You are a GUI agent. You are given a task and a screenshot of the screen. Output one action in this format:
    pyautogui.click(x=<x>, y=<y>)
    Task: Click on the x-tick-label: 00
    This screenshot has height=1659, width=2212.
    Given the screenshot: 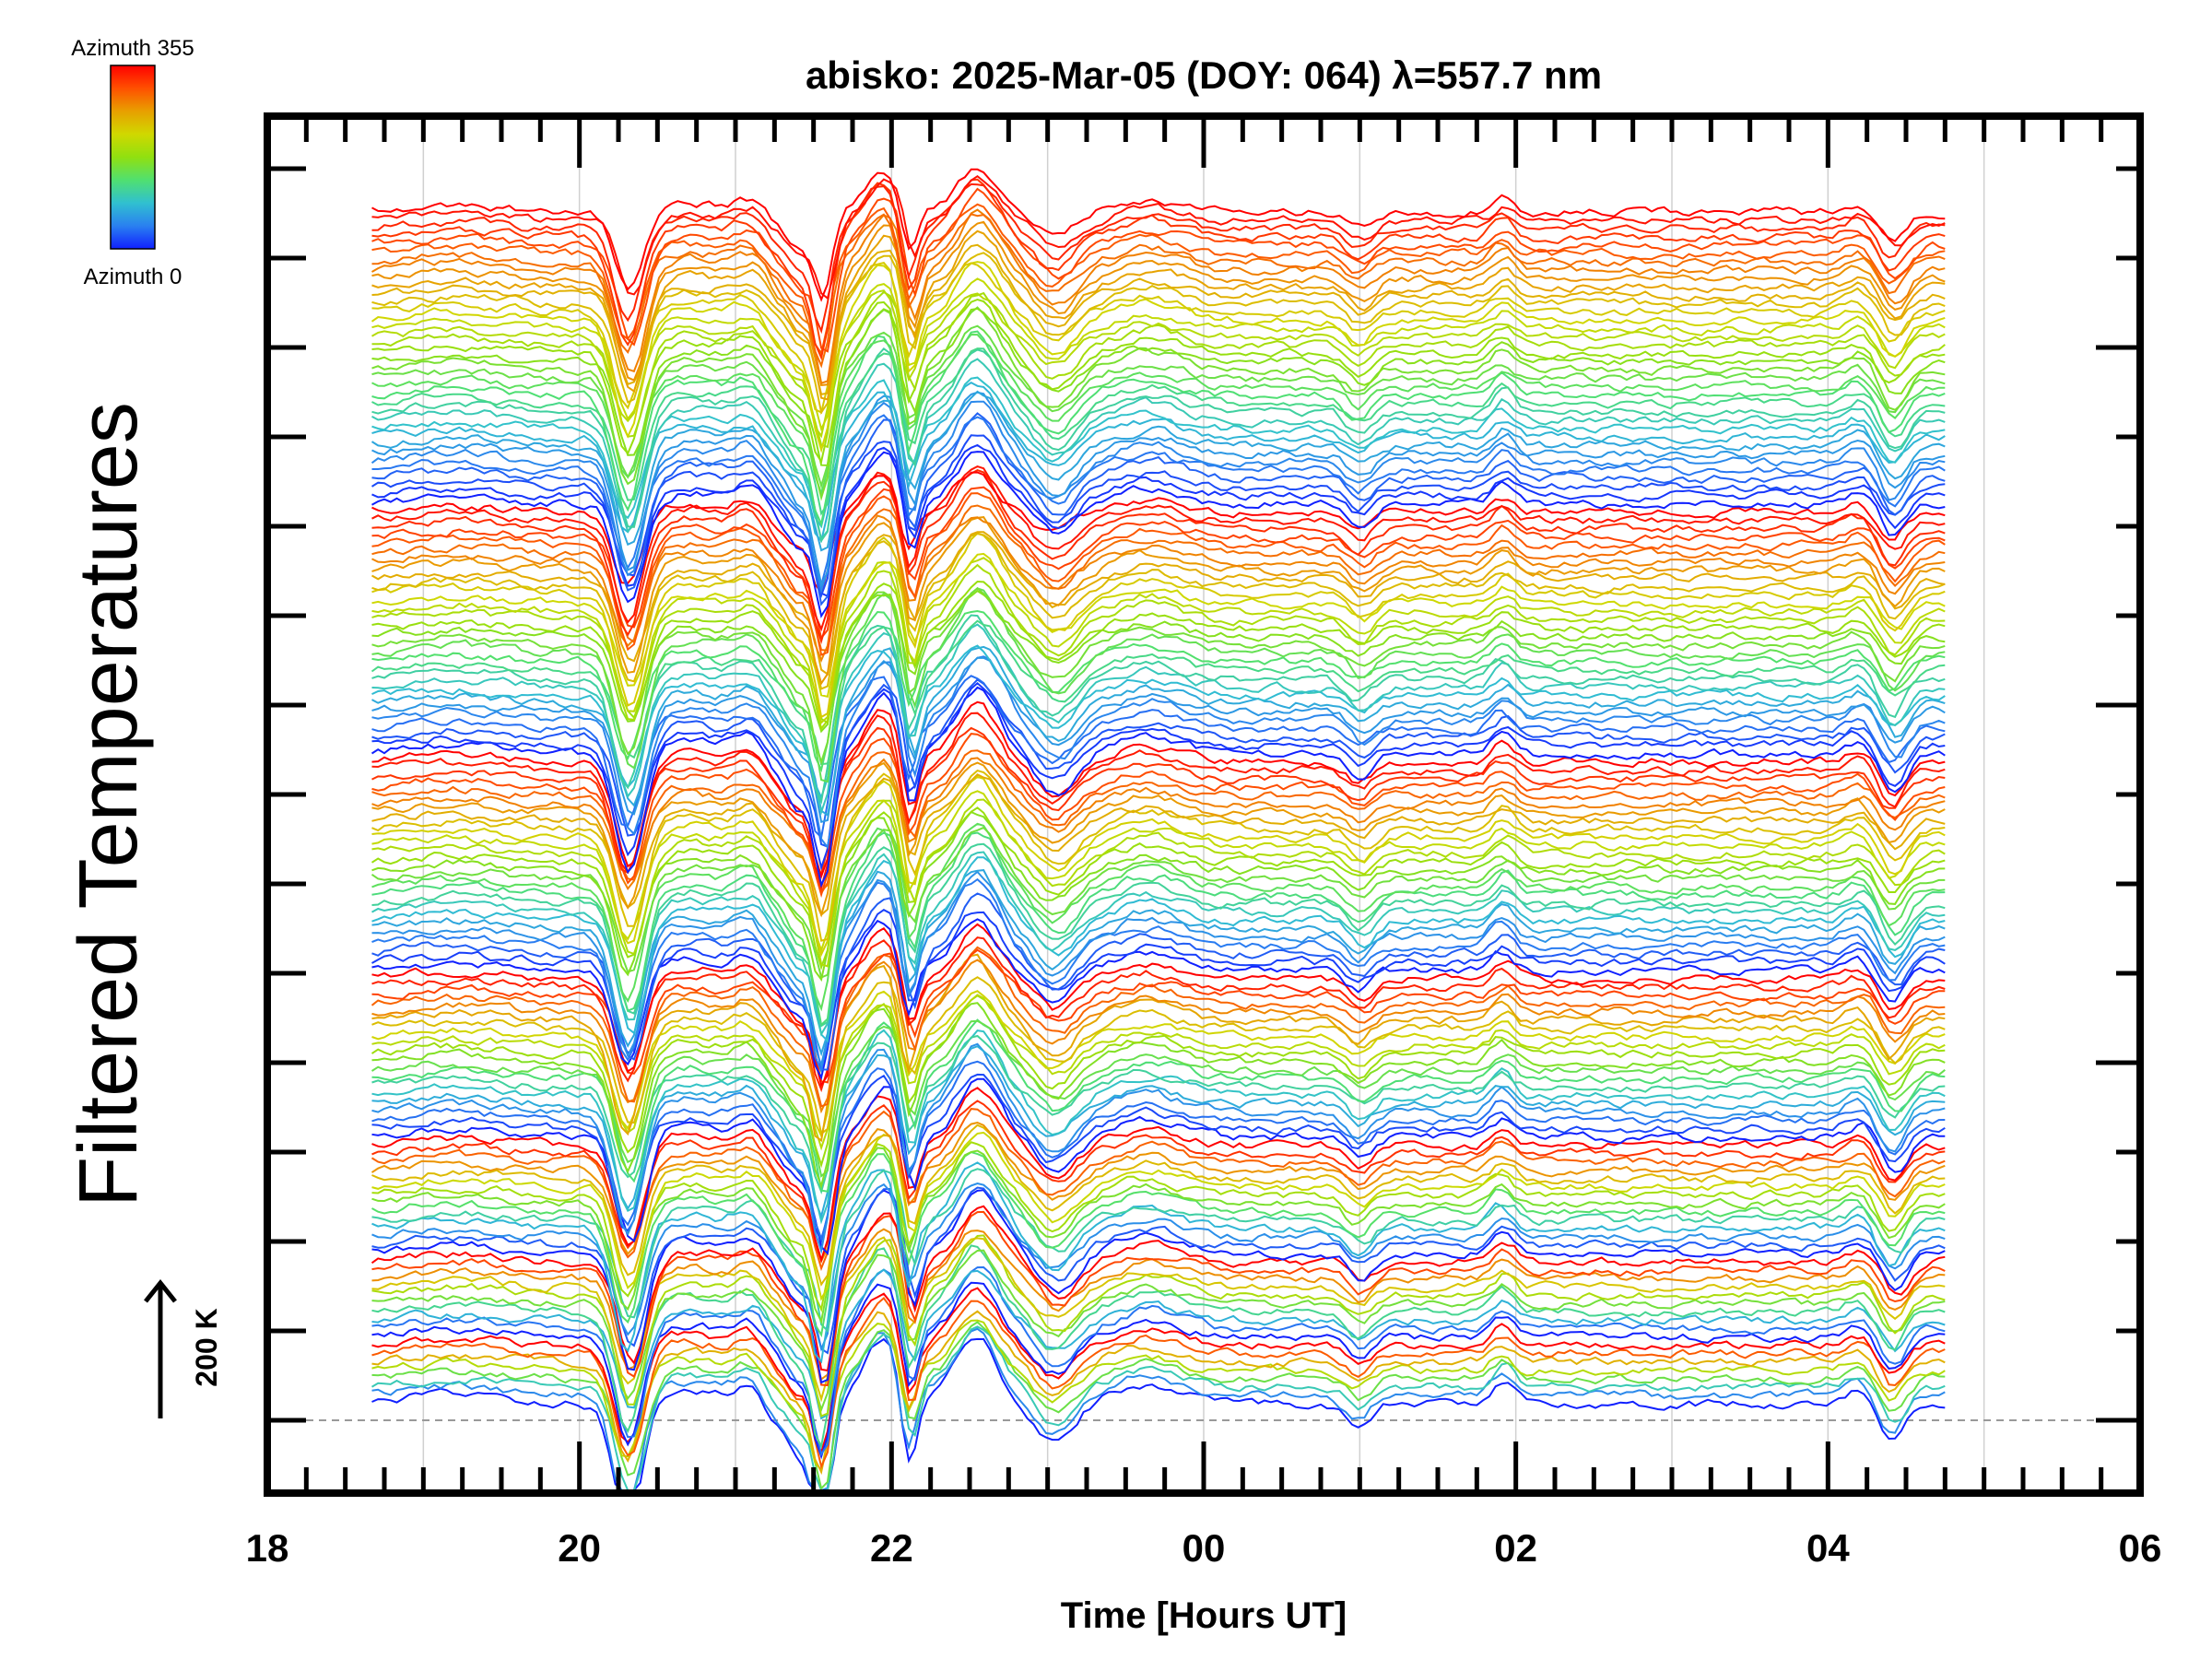 What is the action you would take?
    pyautogui.click(x=1204, y=1548)
    